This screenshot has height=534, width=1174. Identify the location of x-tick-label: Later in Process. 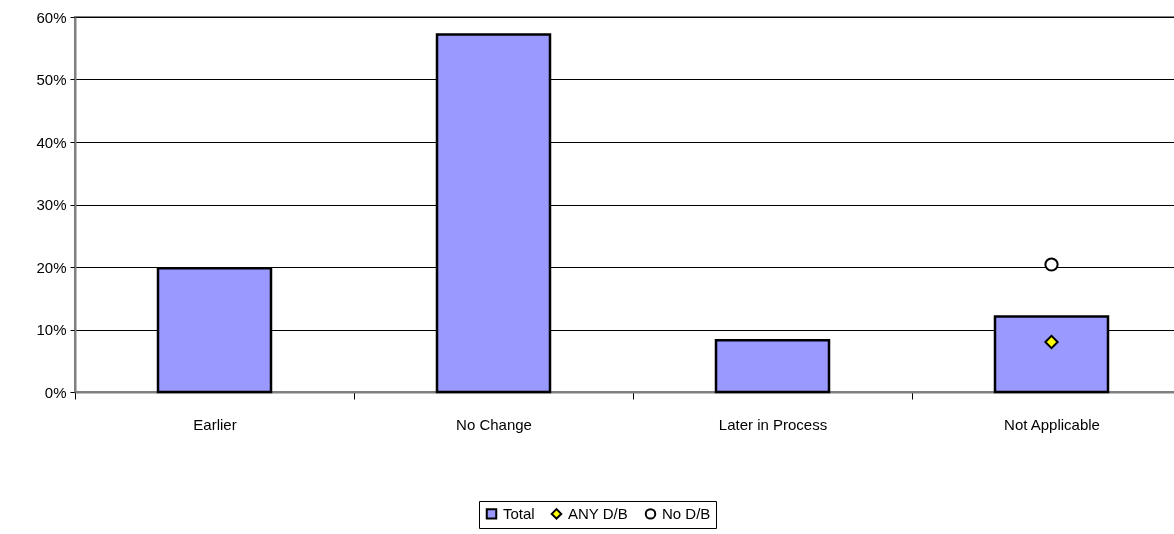
(773, 424).